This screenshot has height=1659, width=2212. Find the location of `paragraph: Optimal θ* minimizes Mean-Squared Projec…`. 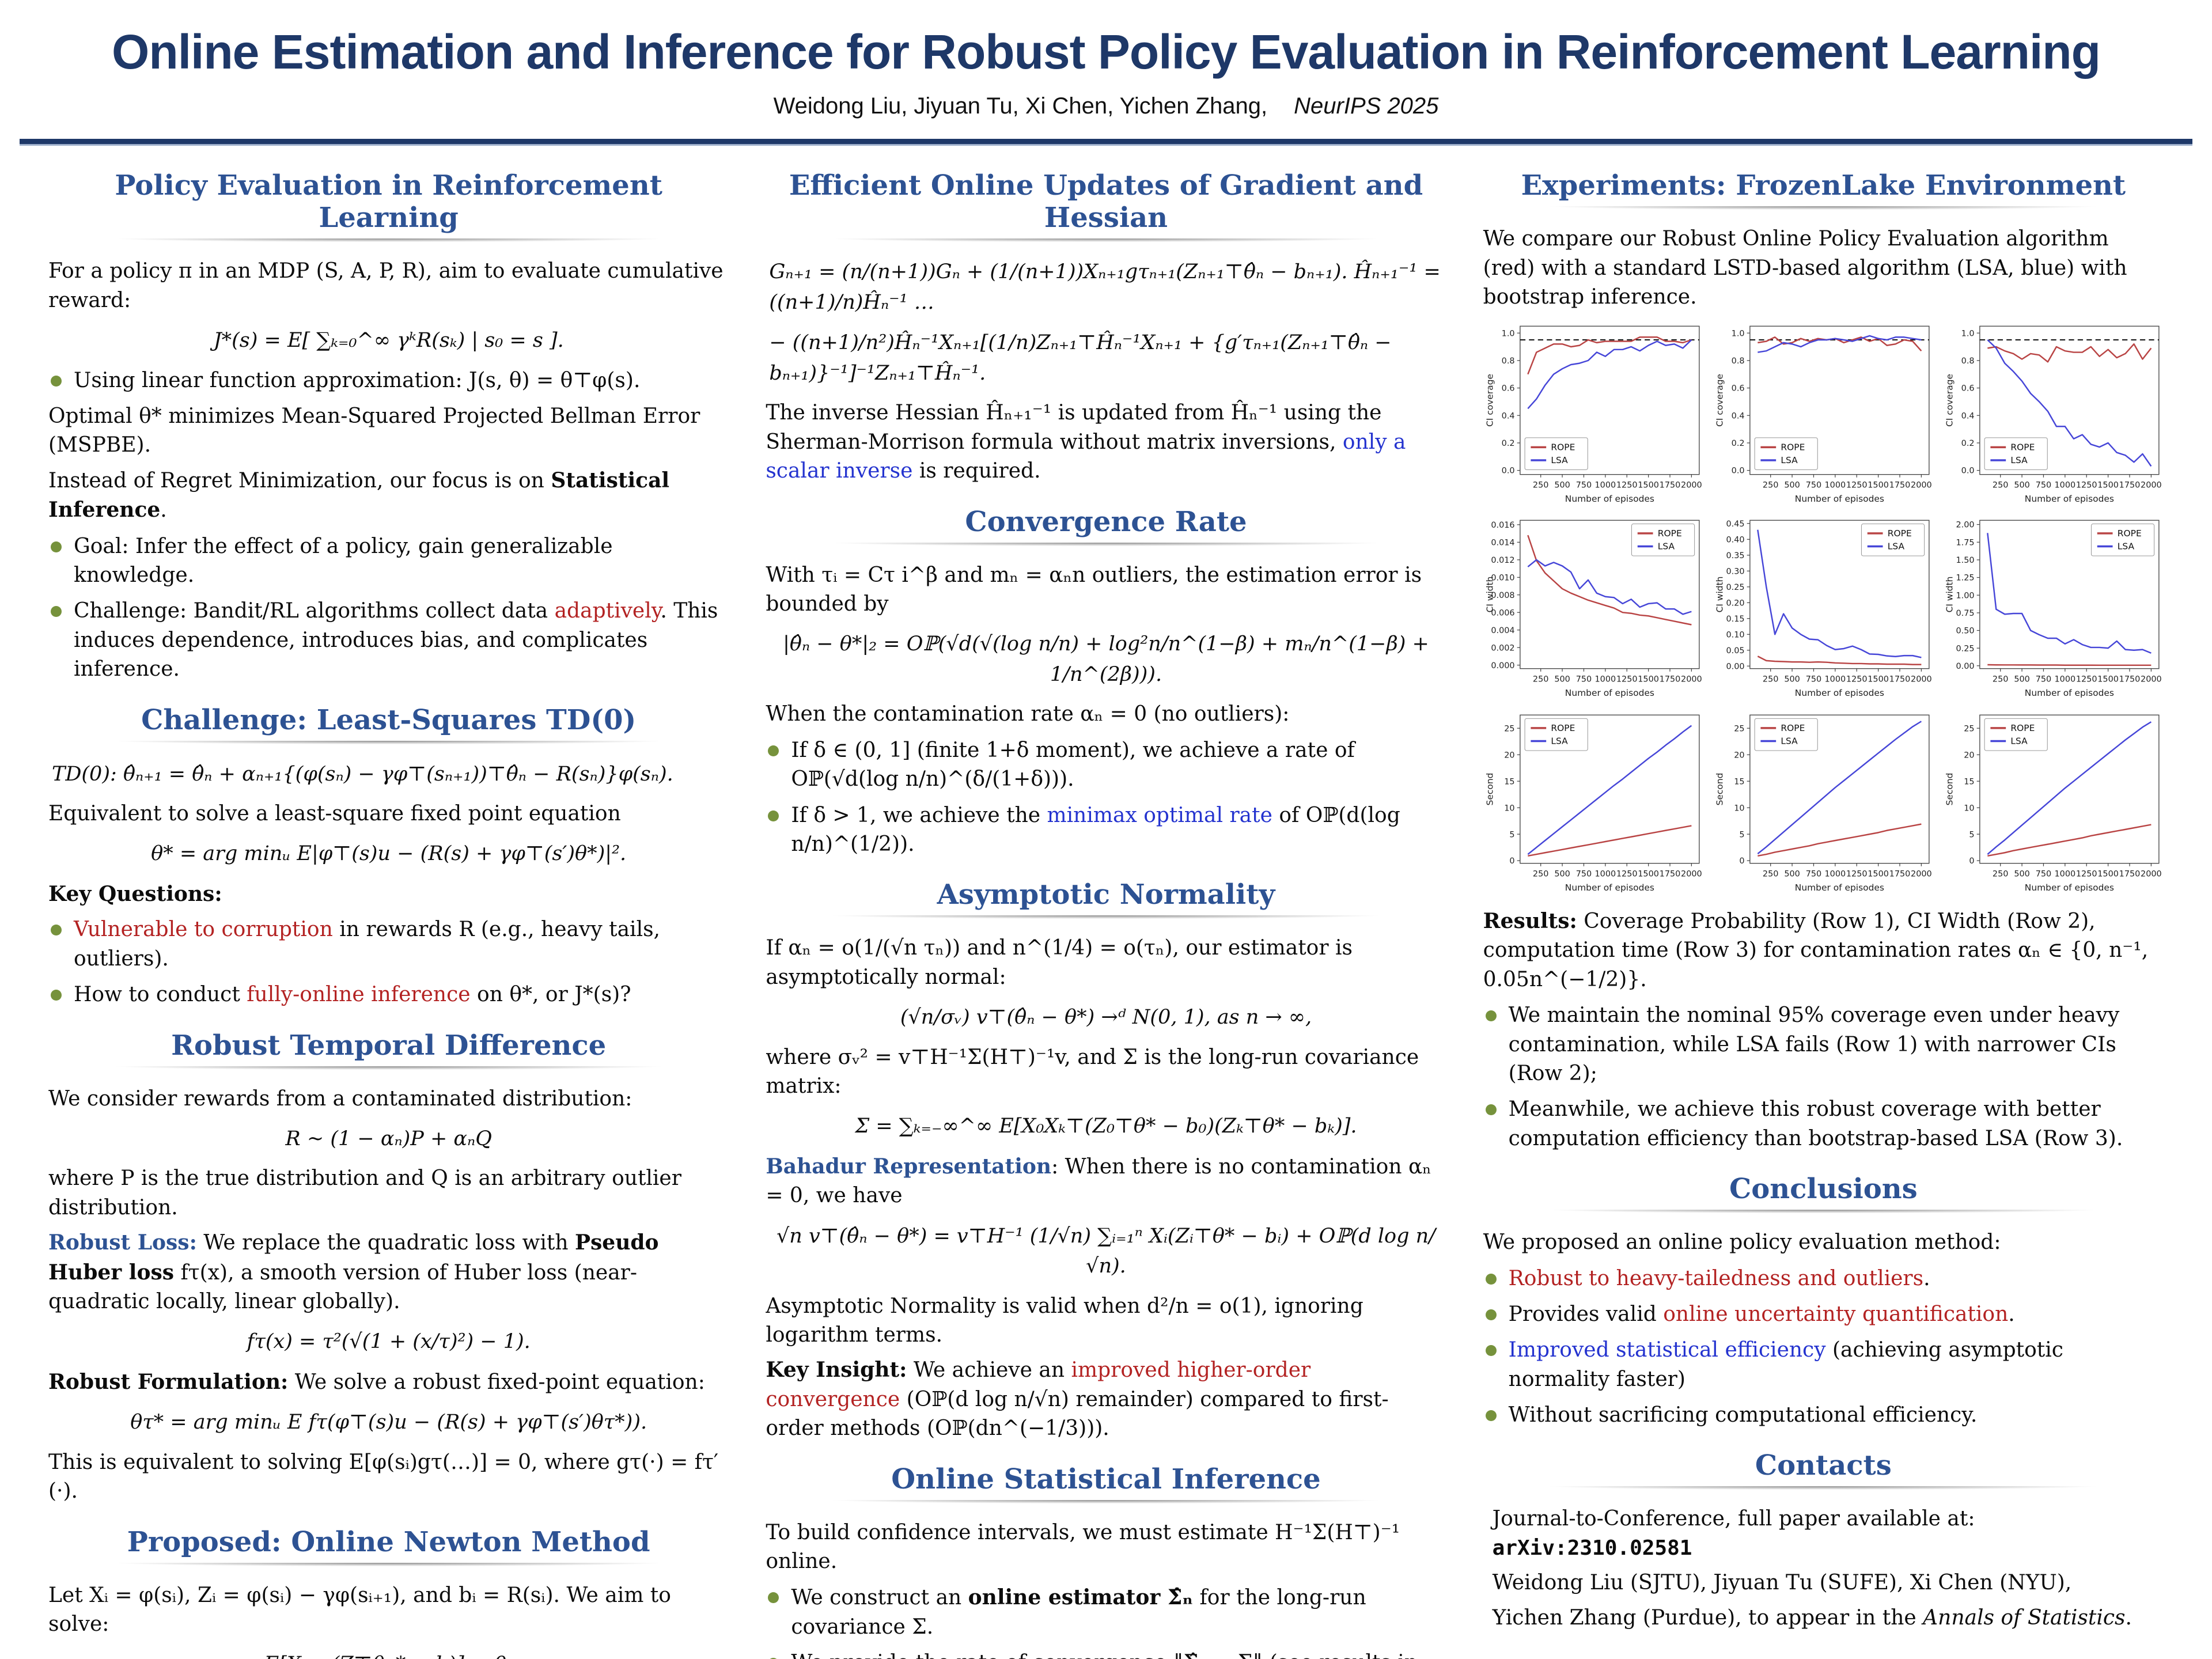

paragraph: Optimal θ* minimizes Mean-Squared Projec… is located at coordinates (374, 430).